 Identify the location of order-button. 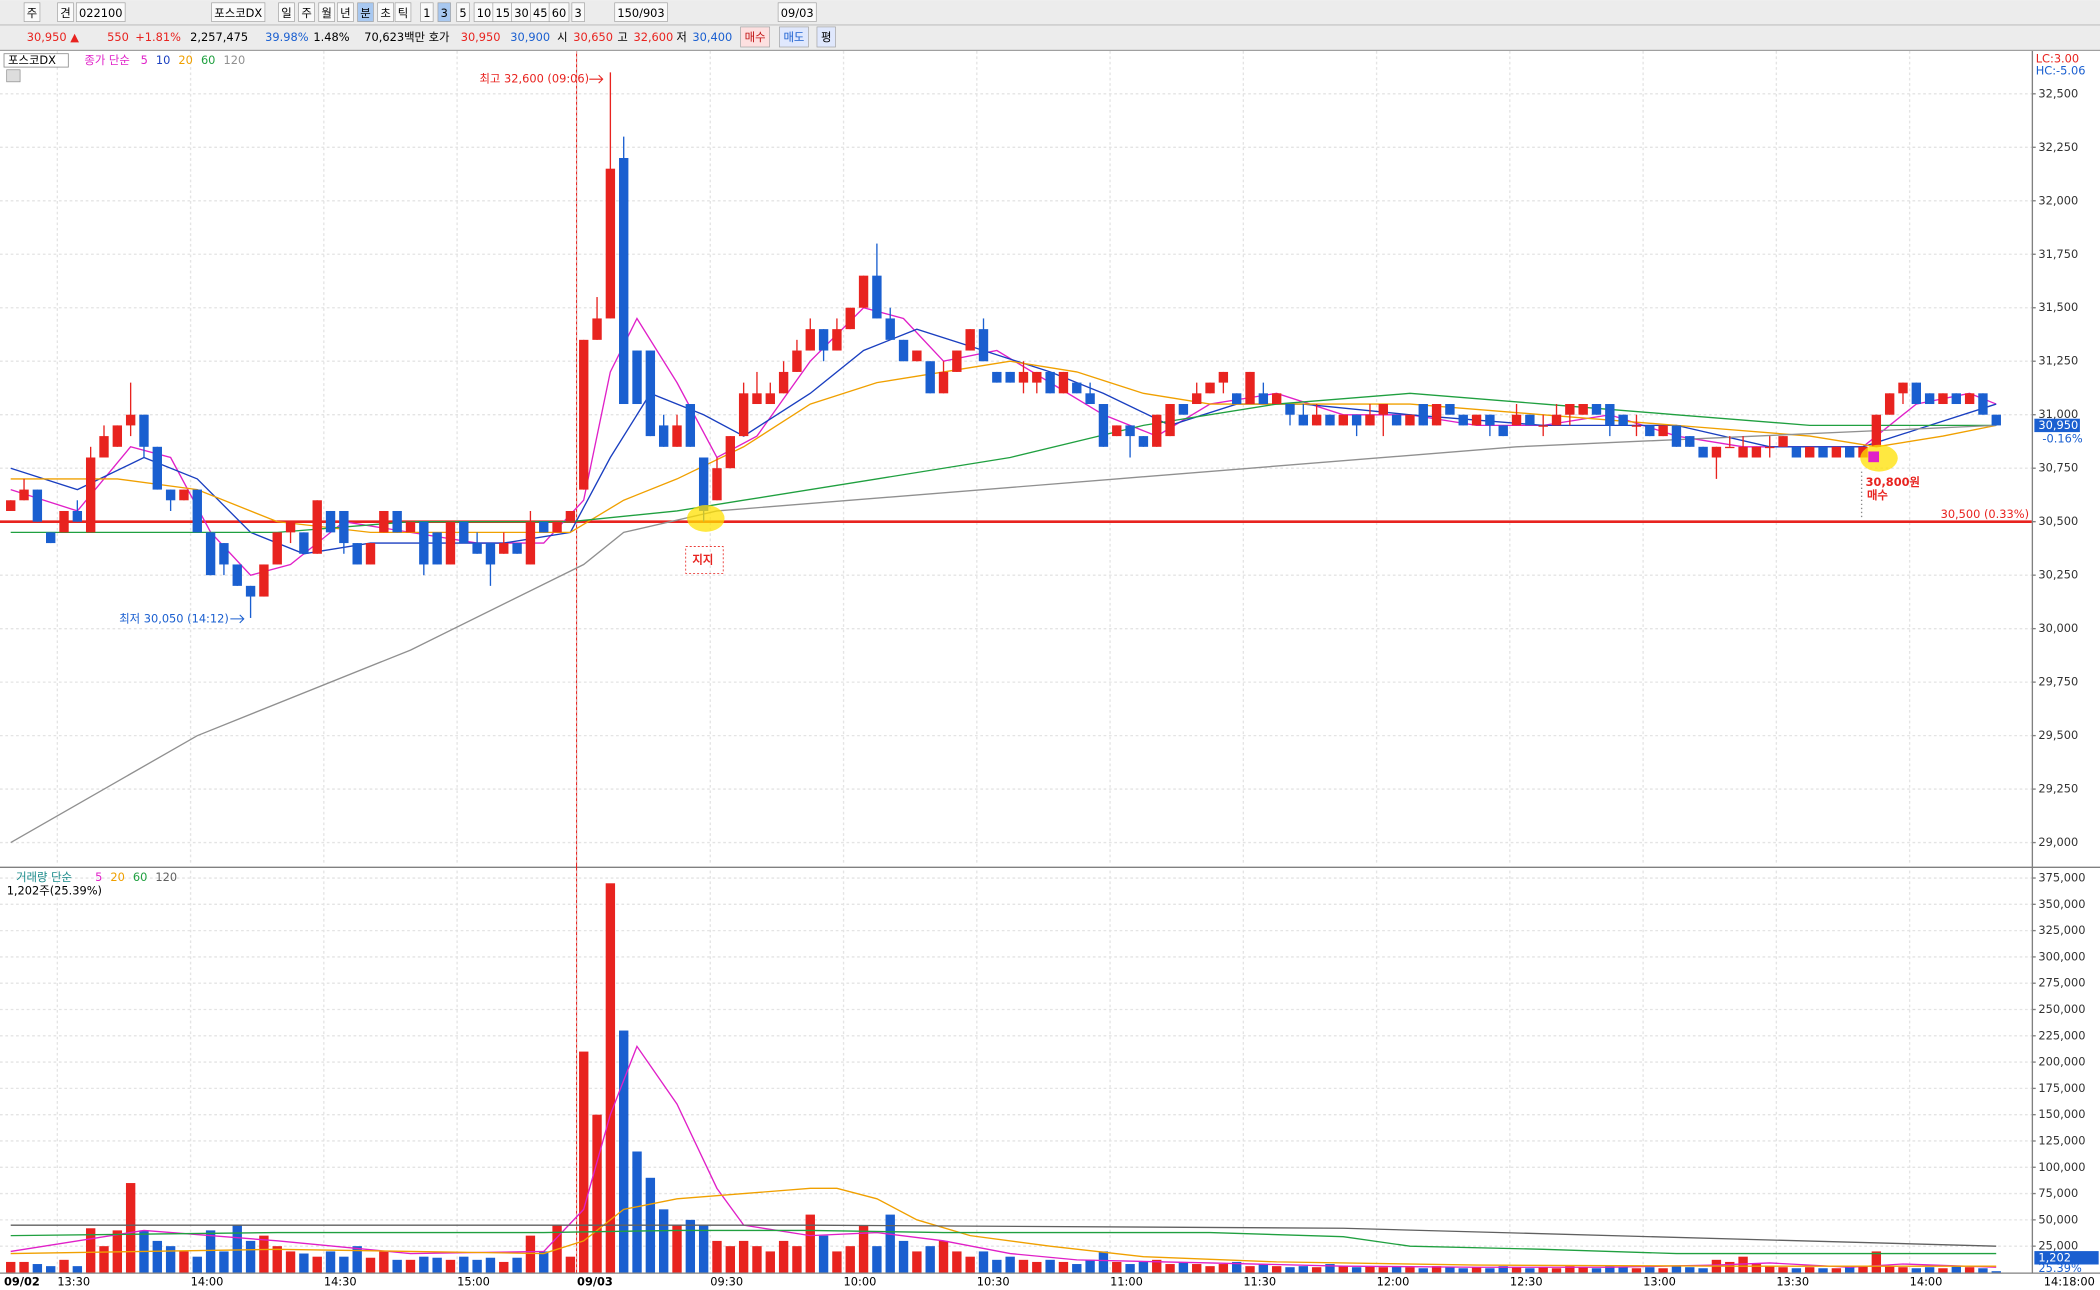
(755, 37).